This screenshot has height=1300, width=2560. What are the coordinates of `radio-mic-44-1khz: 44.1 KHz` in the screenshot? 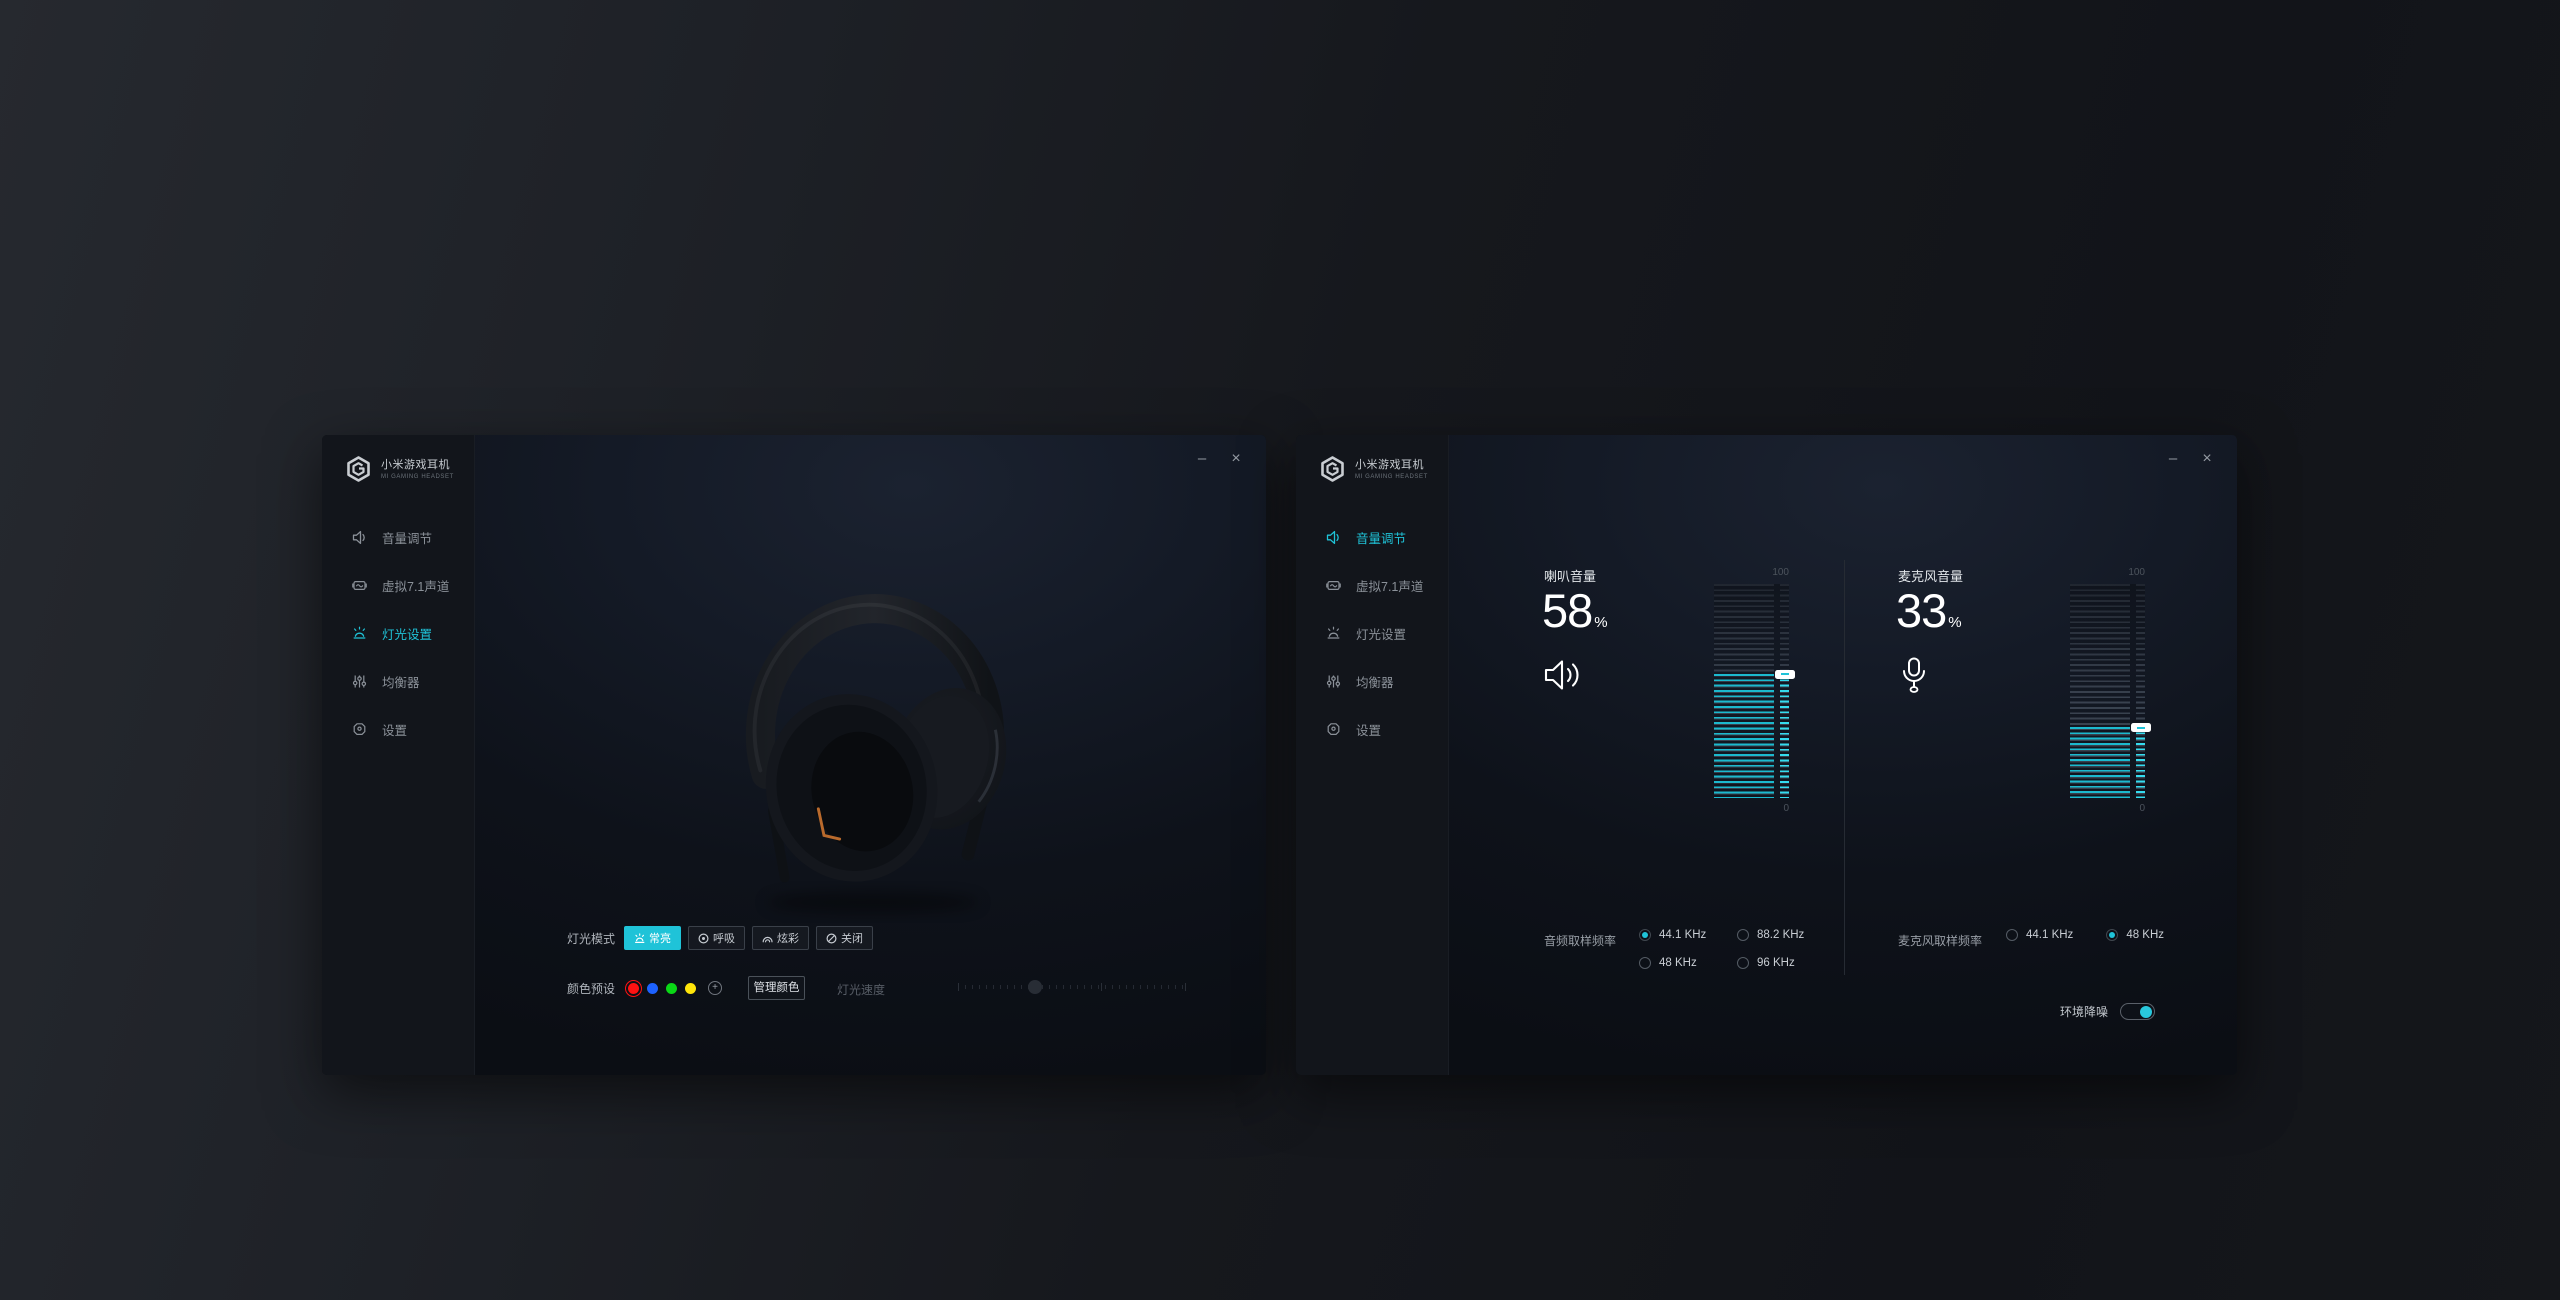 It's located at (2039, 934).